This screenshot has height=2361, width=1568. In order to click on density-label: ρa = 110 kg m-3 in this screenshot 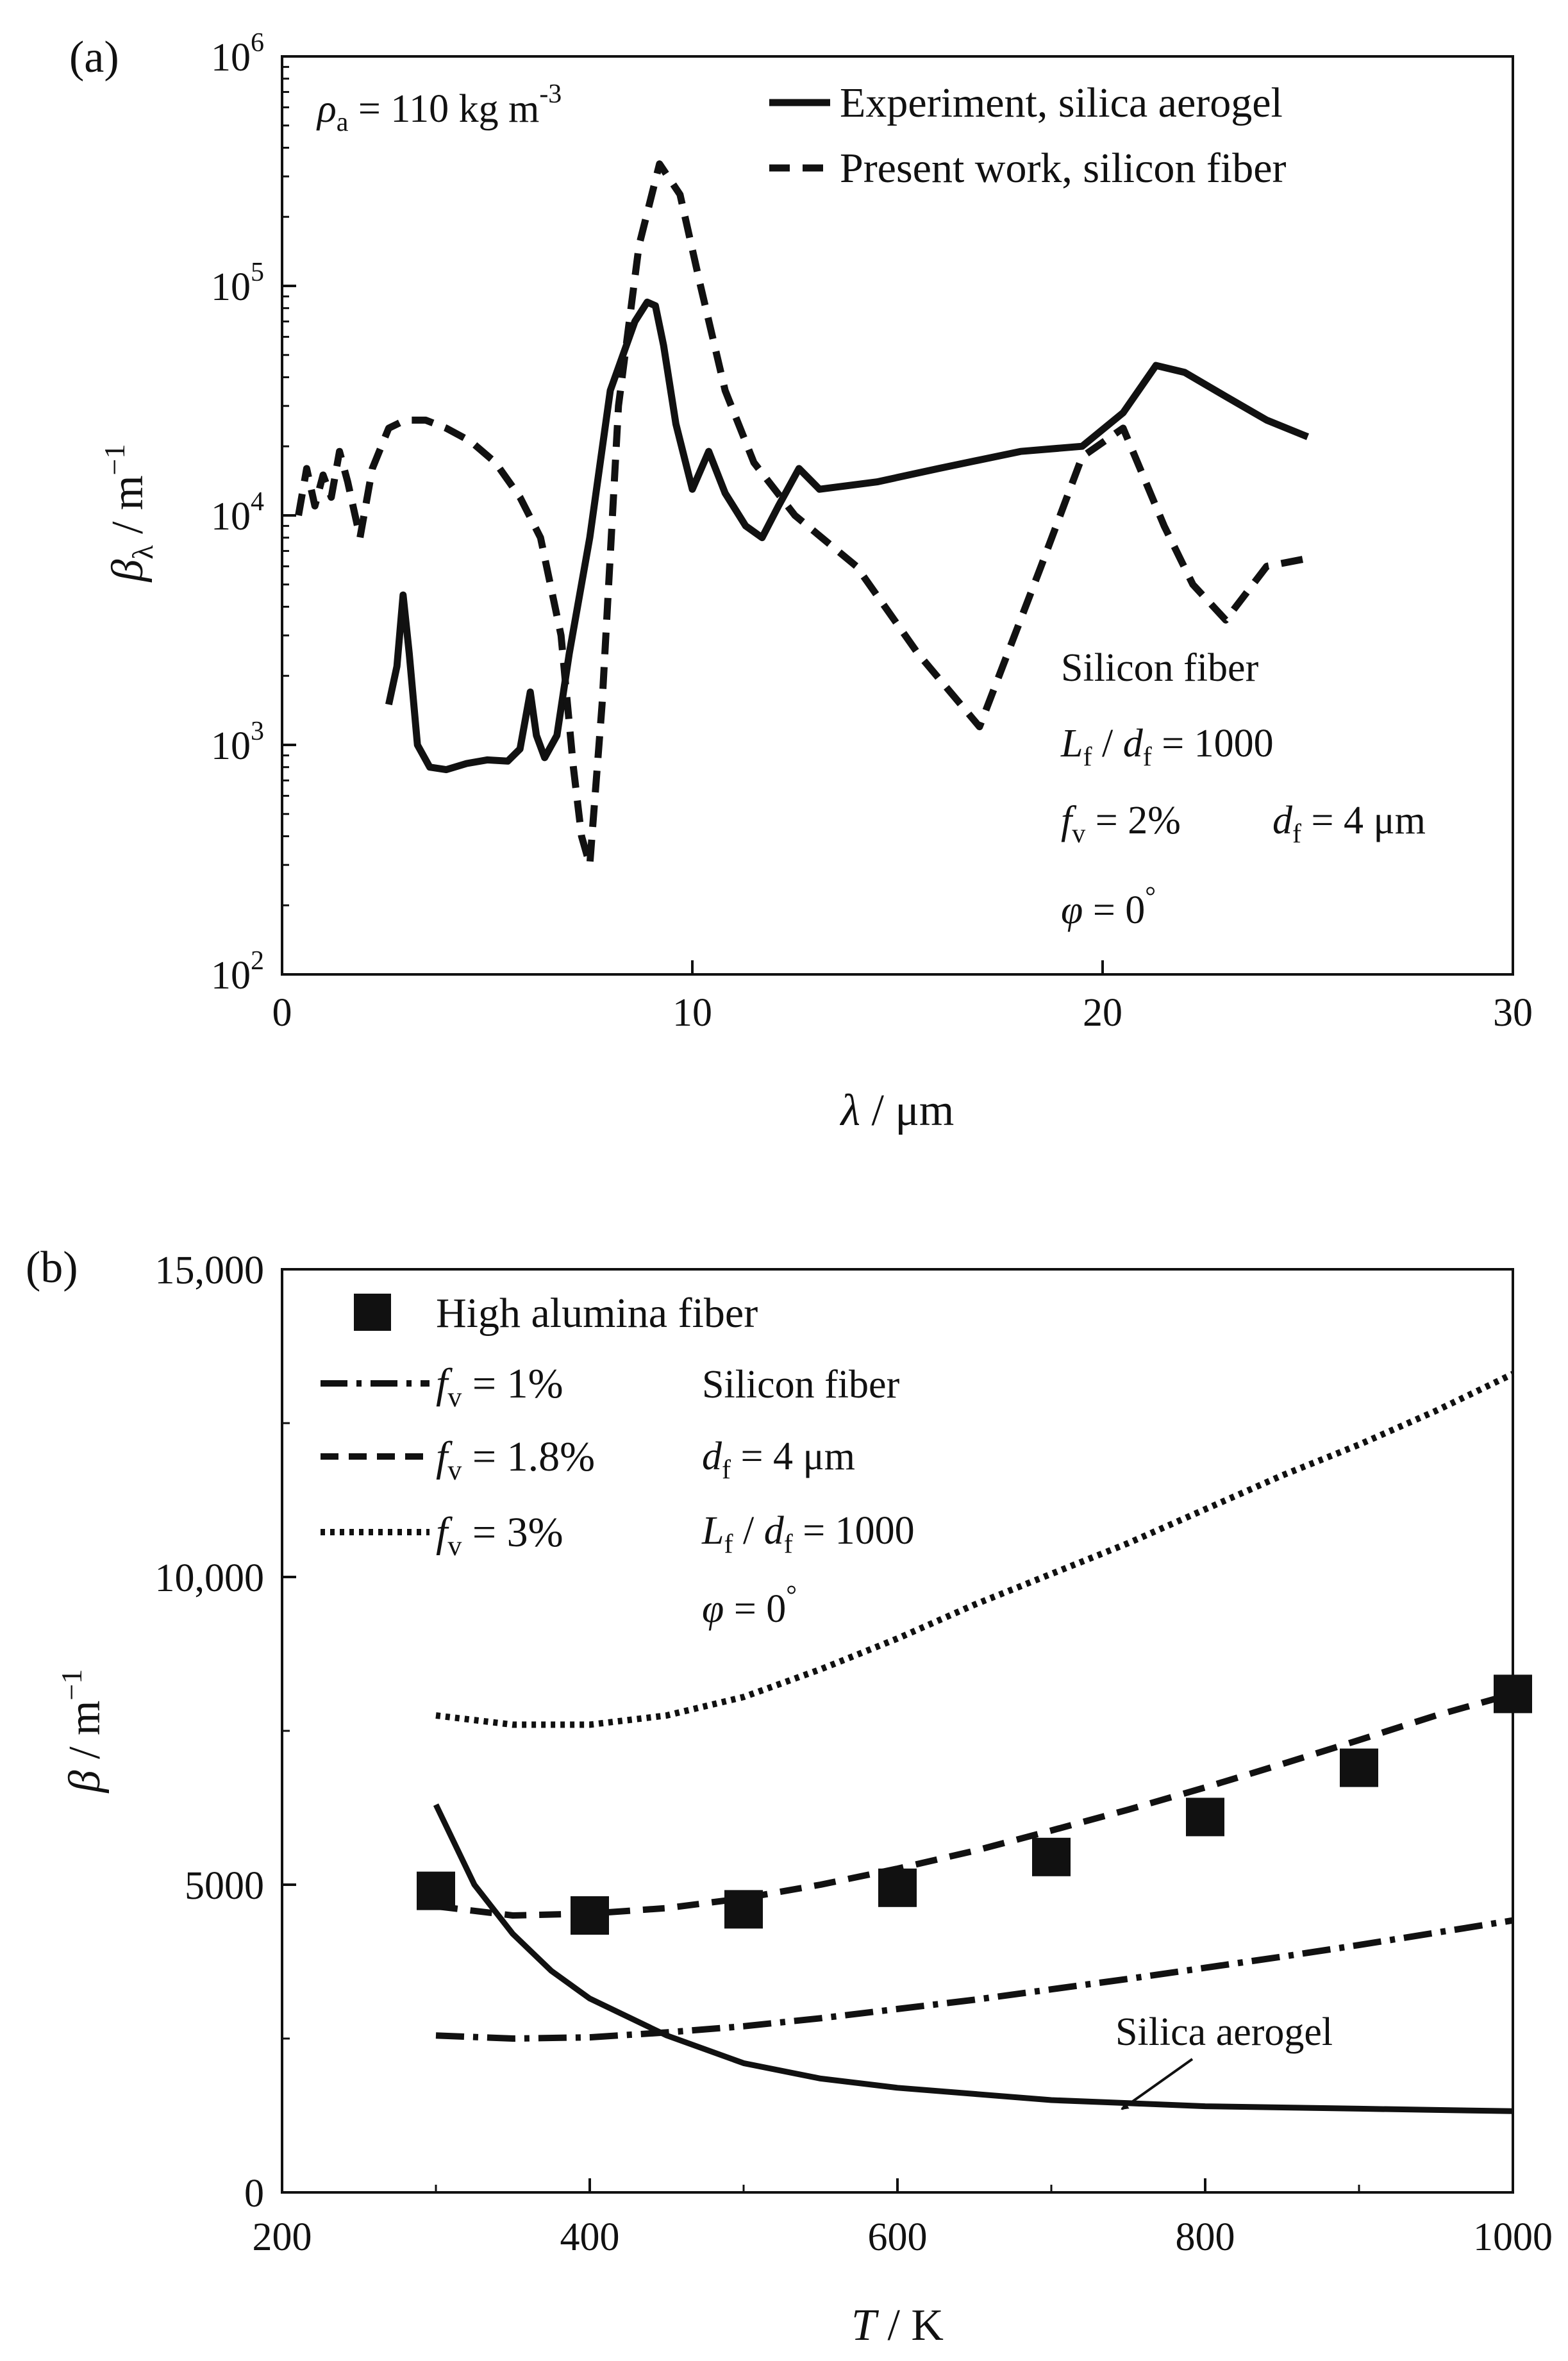, I will do `click(439, 108)`.